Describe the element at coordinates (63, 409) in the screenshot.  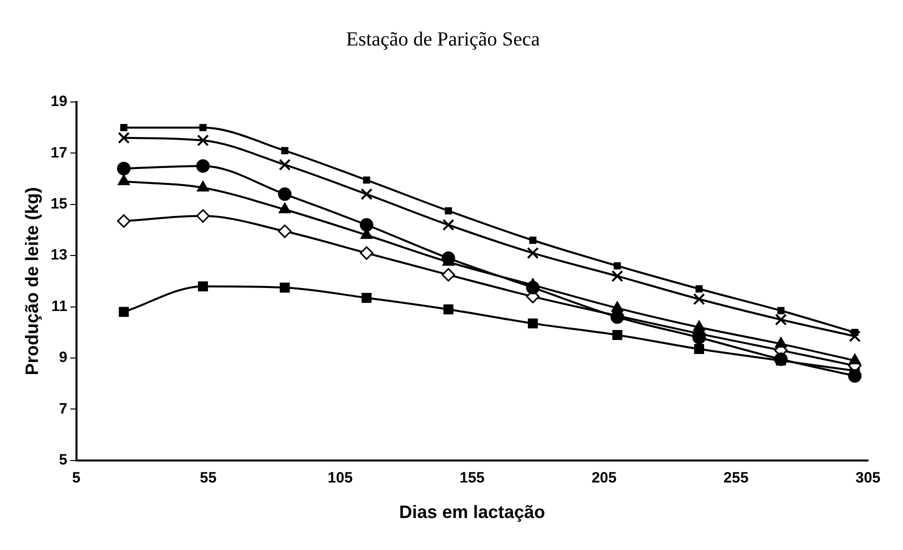
I see `y-tick-label: 7` at that location.